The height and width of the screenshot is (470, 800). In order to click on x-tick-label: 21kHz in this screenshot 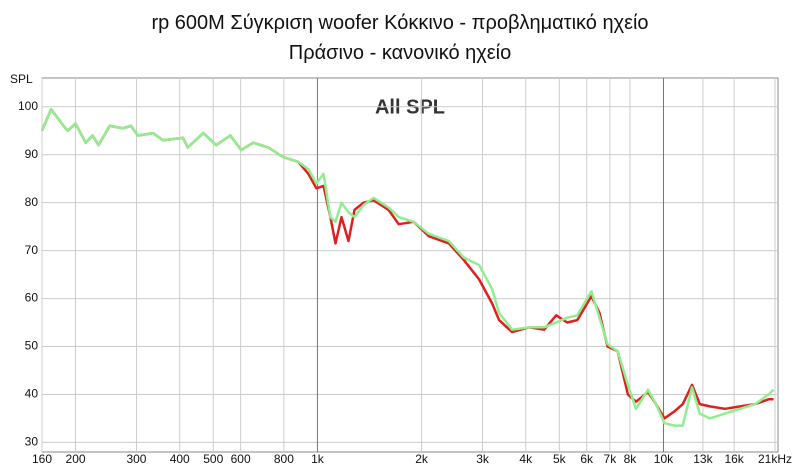, I will do `click(775, 459)`.